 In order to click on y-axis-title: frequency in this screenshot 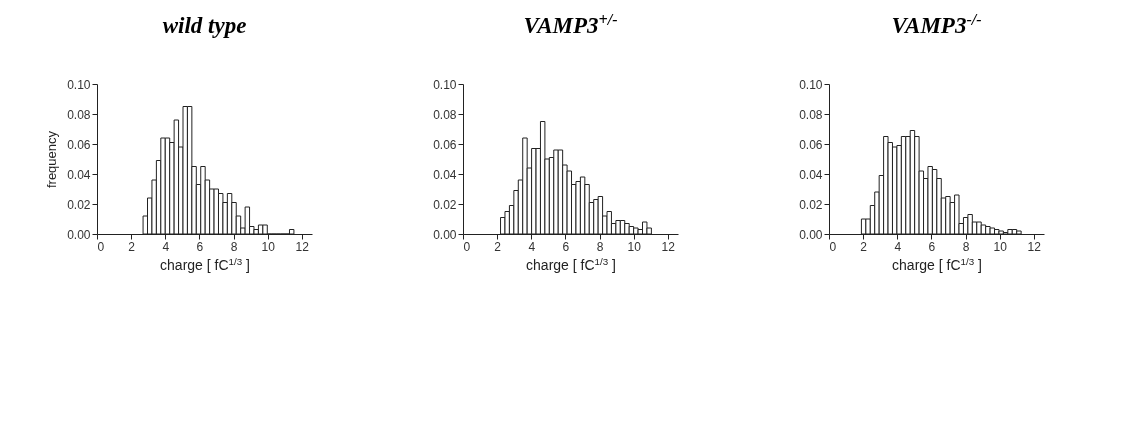, I will do `click(52, 159)`.